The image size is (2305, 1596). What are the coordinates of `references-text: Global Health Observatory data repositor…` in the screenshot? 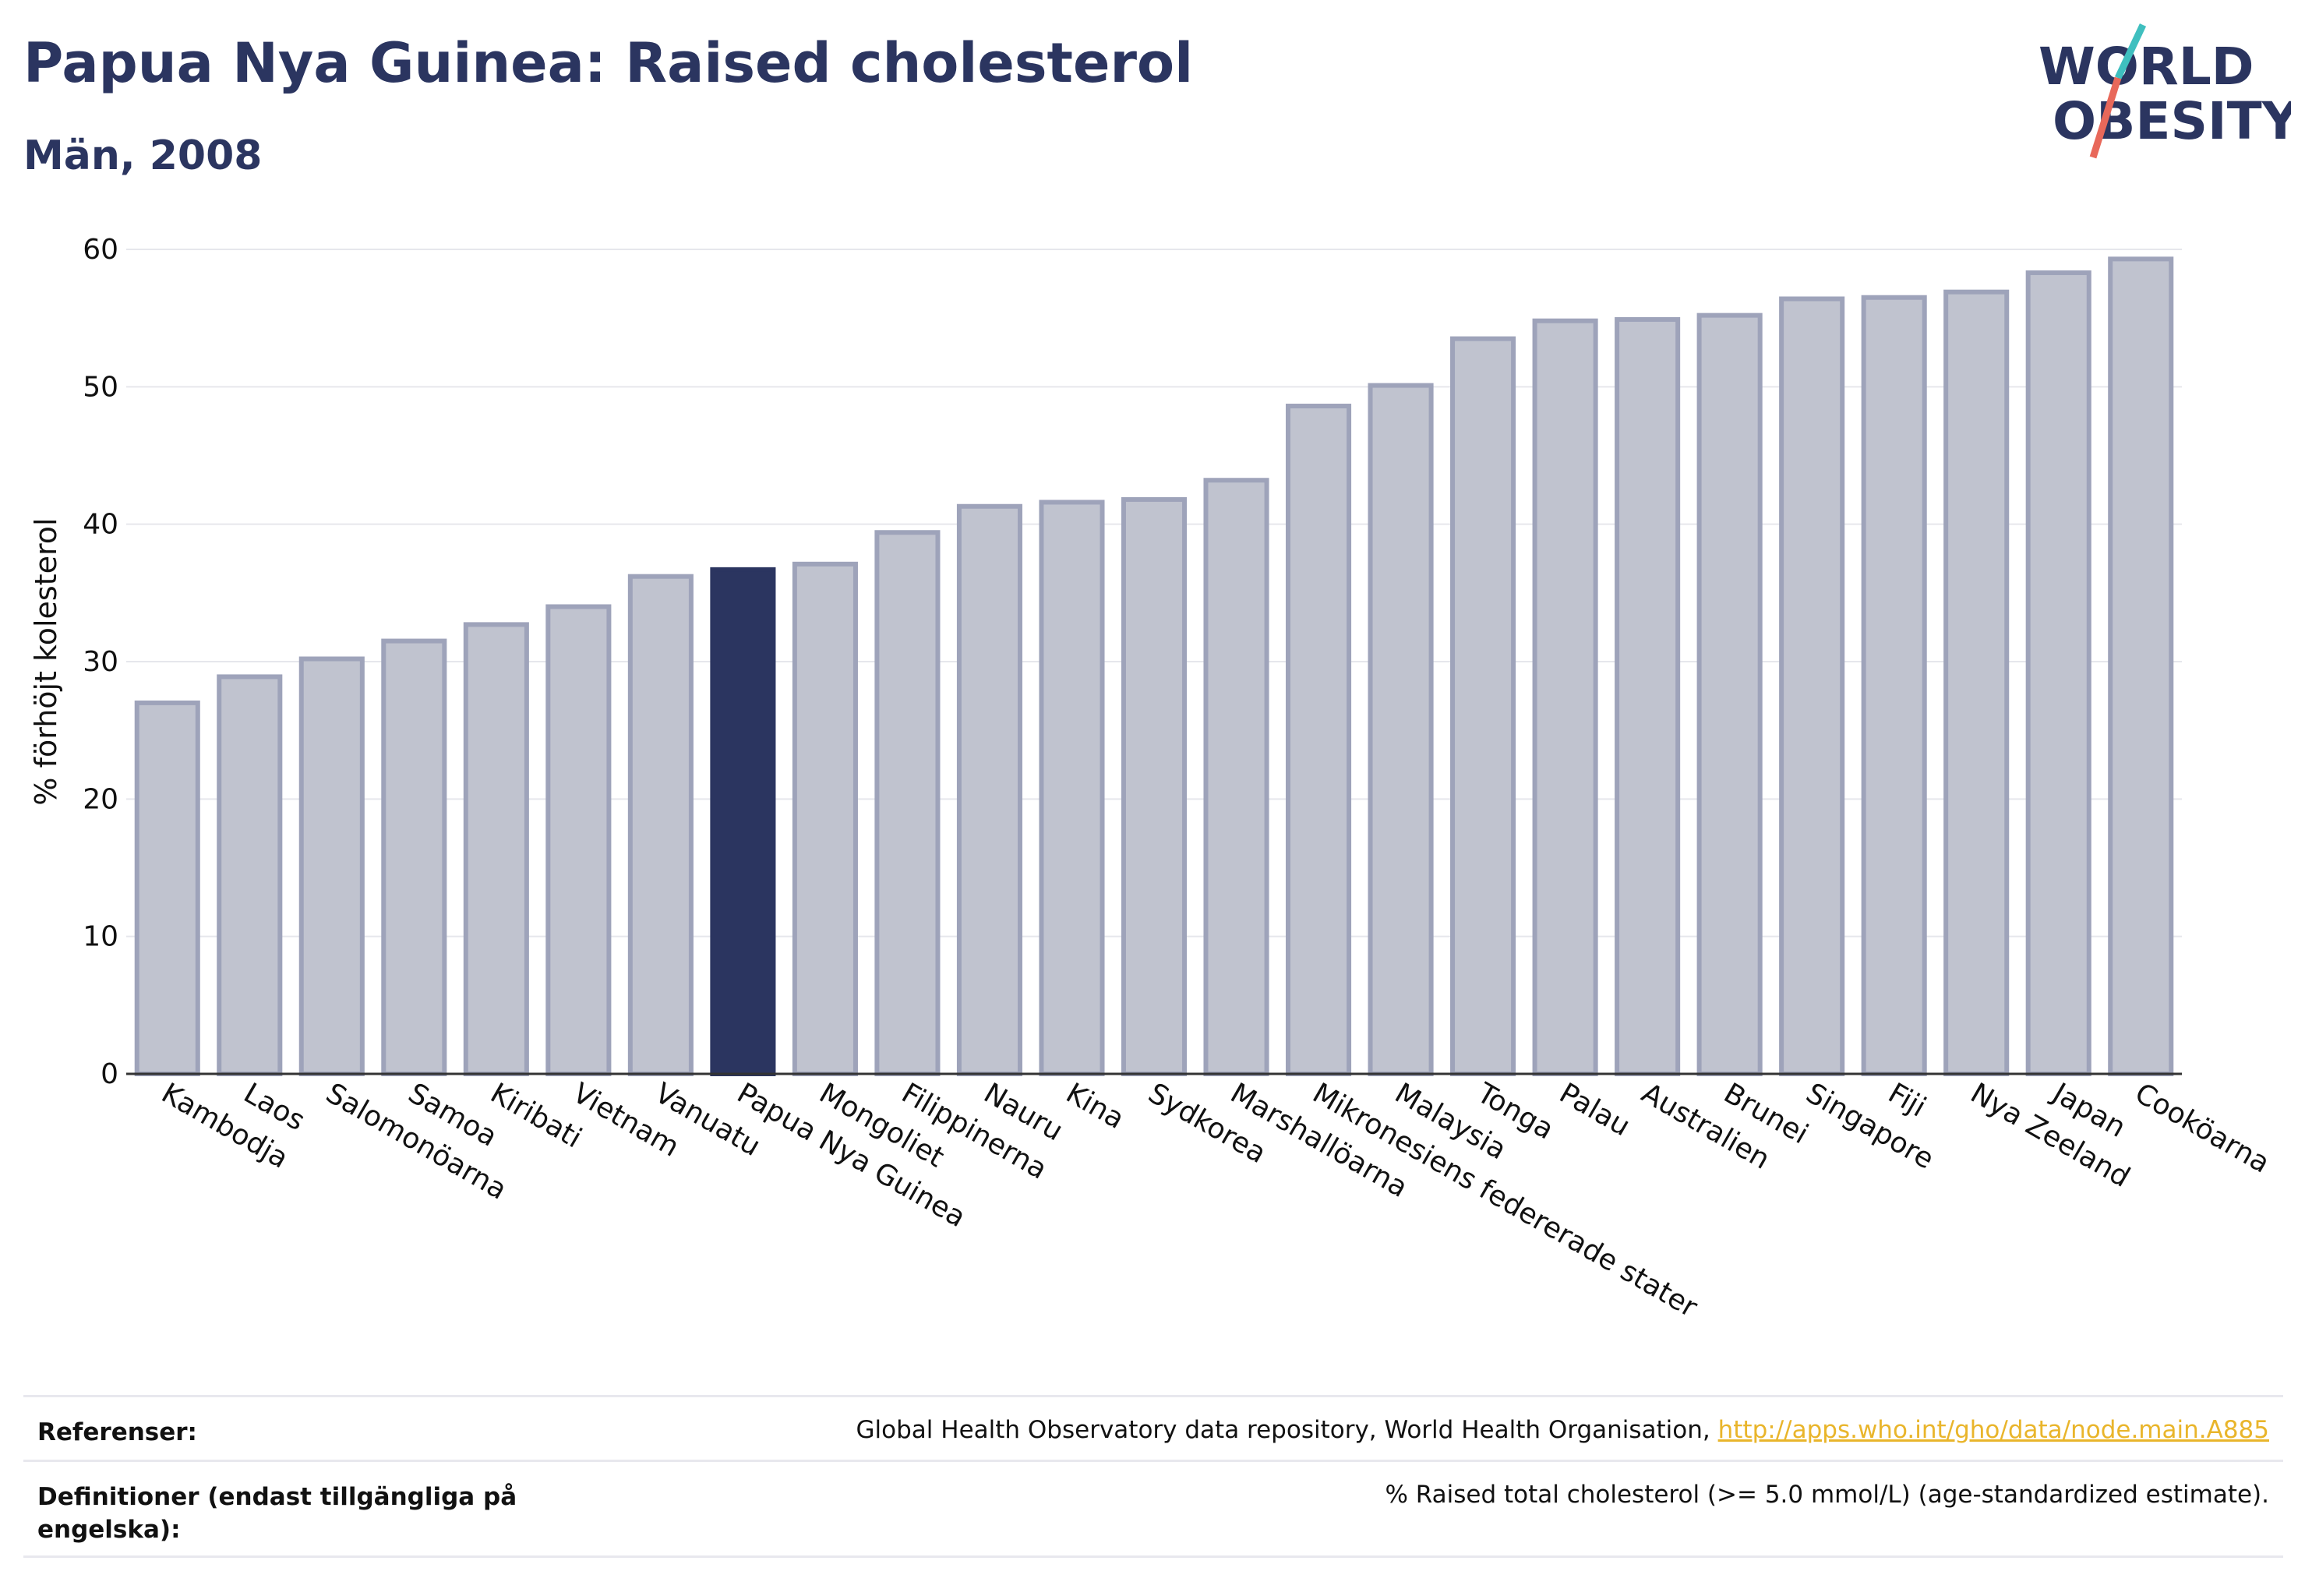 It's located at (1287, 1430).